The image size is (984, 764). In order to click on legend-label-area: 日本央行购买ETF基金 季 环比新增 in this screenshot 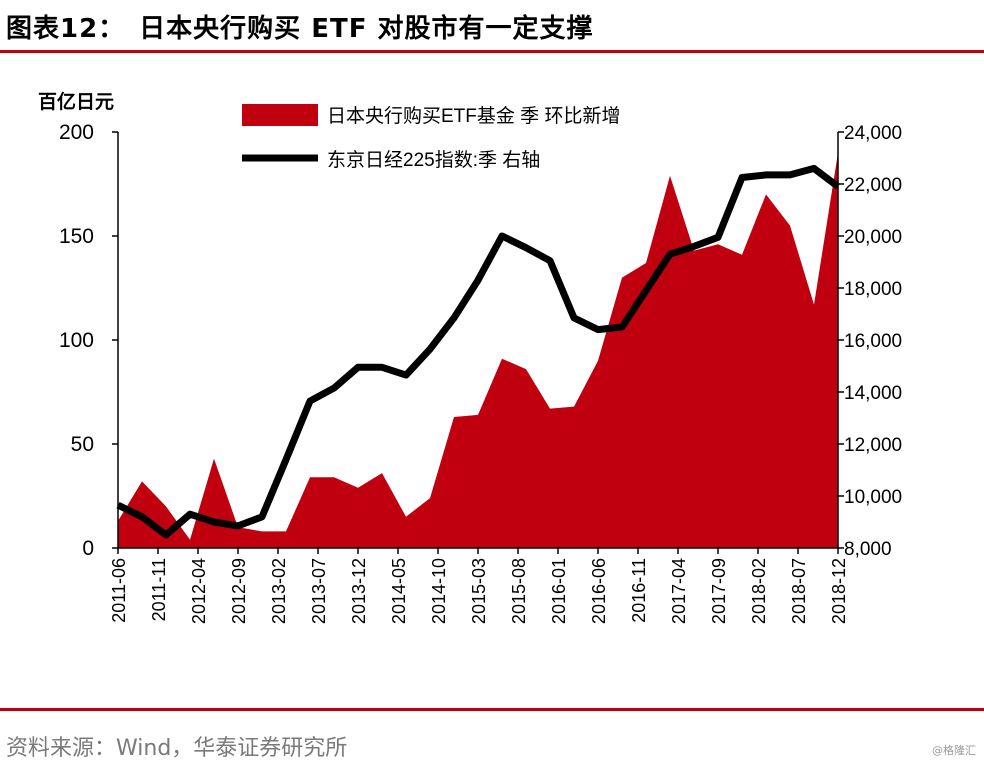, I will do `click(473, 116)`.